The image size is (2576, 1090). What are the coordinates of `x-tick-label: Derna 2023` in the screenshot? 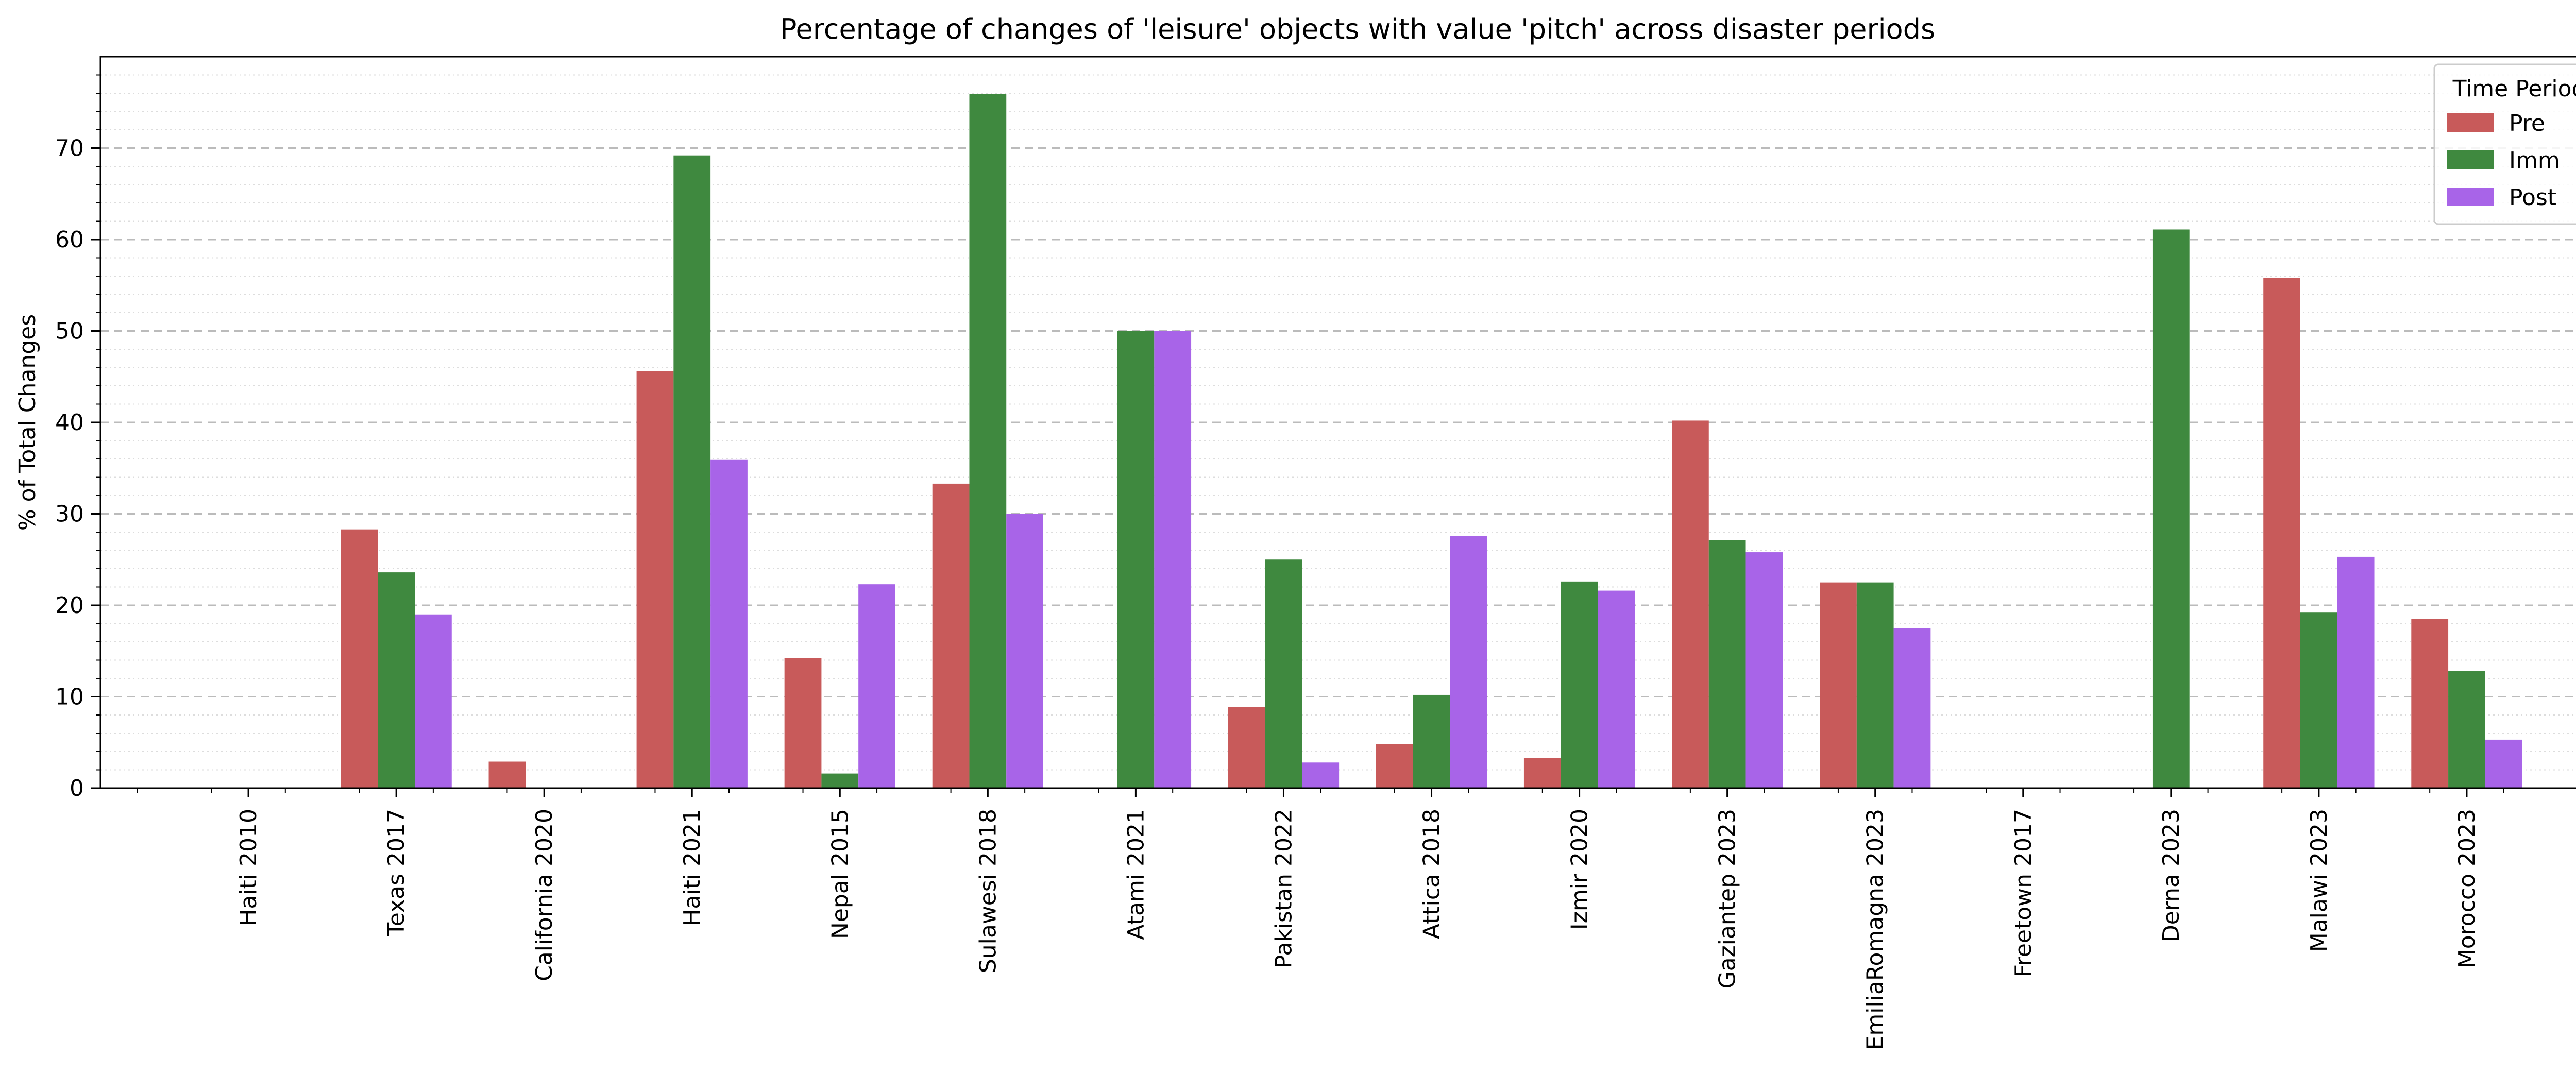 It's located at (2171, 875).